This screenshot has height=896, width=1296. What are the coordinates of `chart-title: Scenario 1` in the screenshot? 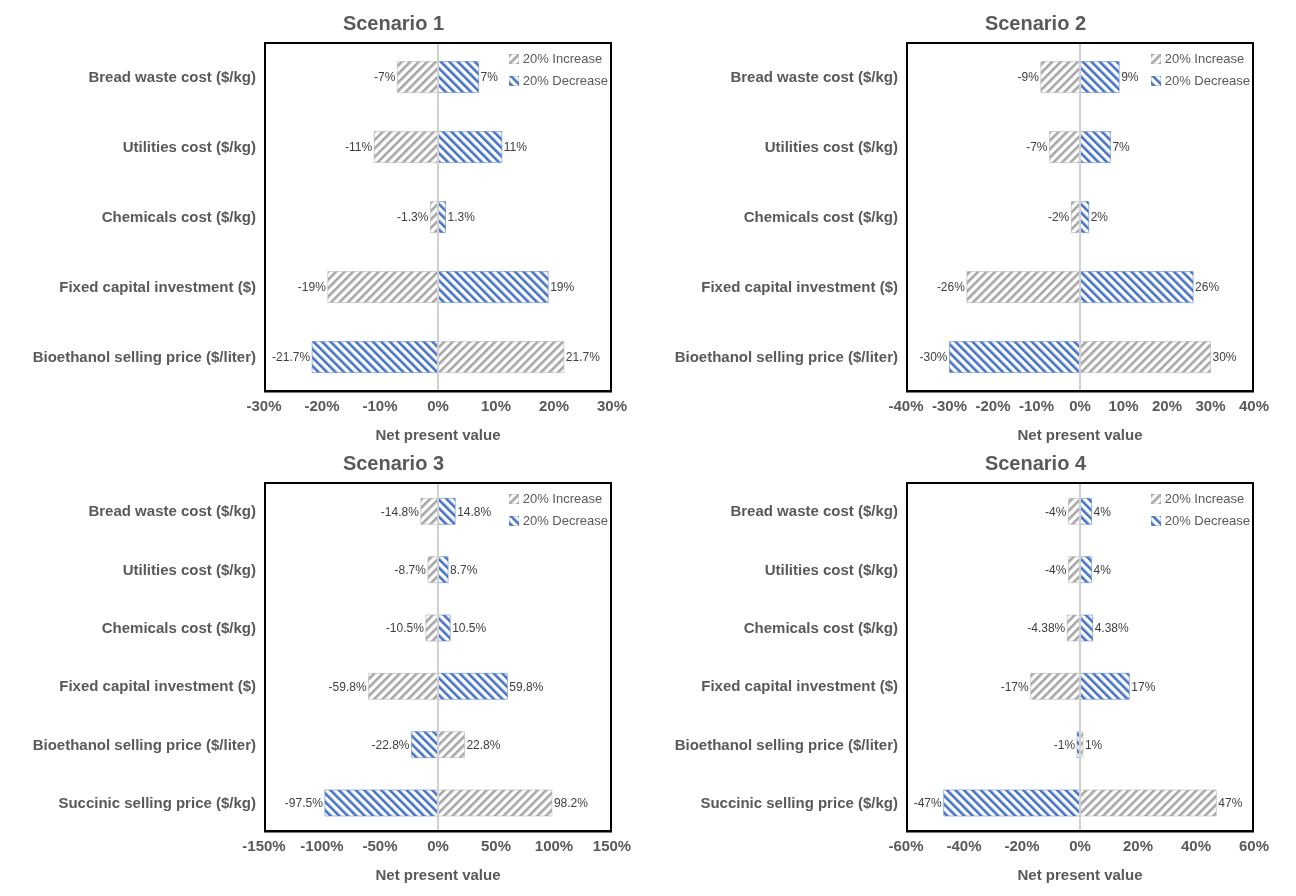 It's located at (393, 23).